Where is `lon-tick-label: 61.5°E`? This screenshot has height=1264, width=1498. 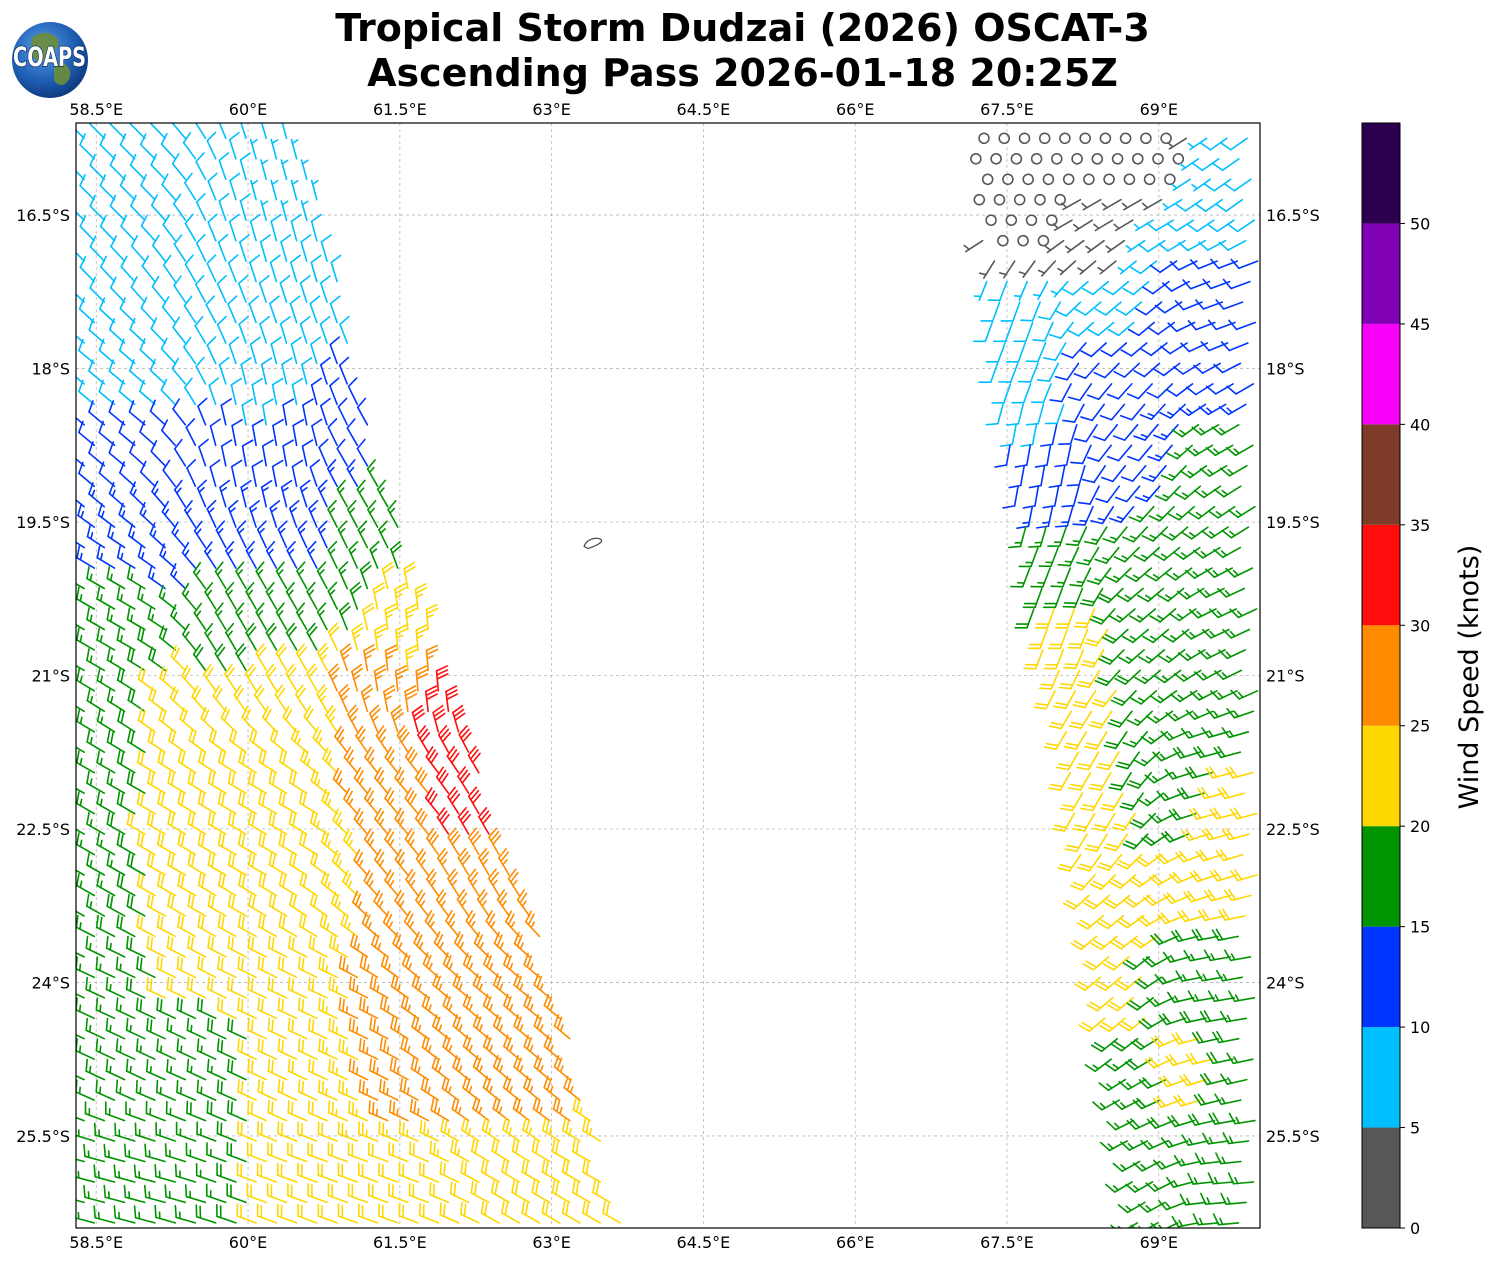 lon-tick-label: 61.5°E is located at coordinates (400, 1242).